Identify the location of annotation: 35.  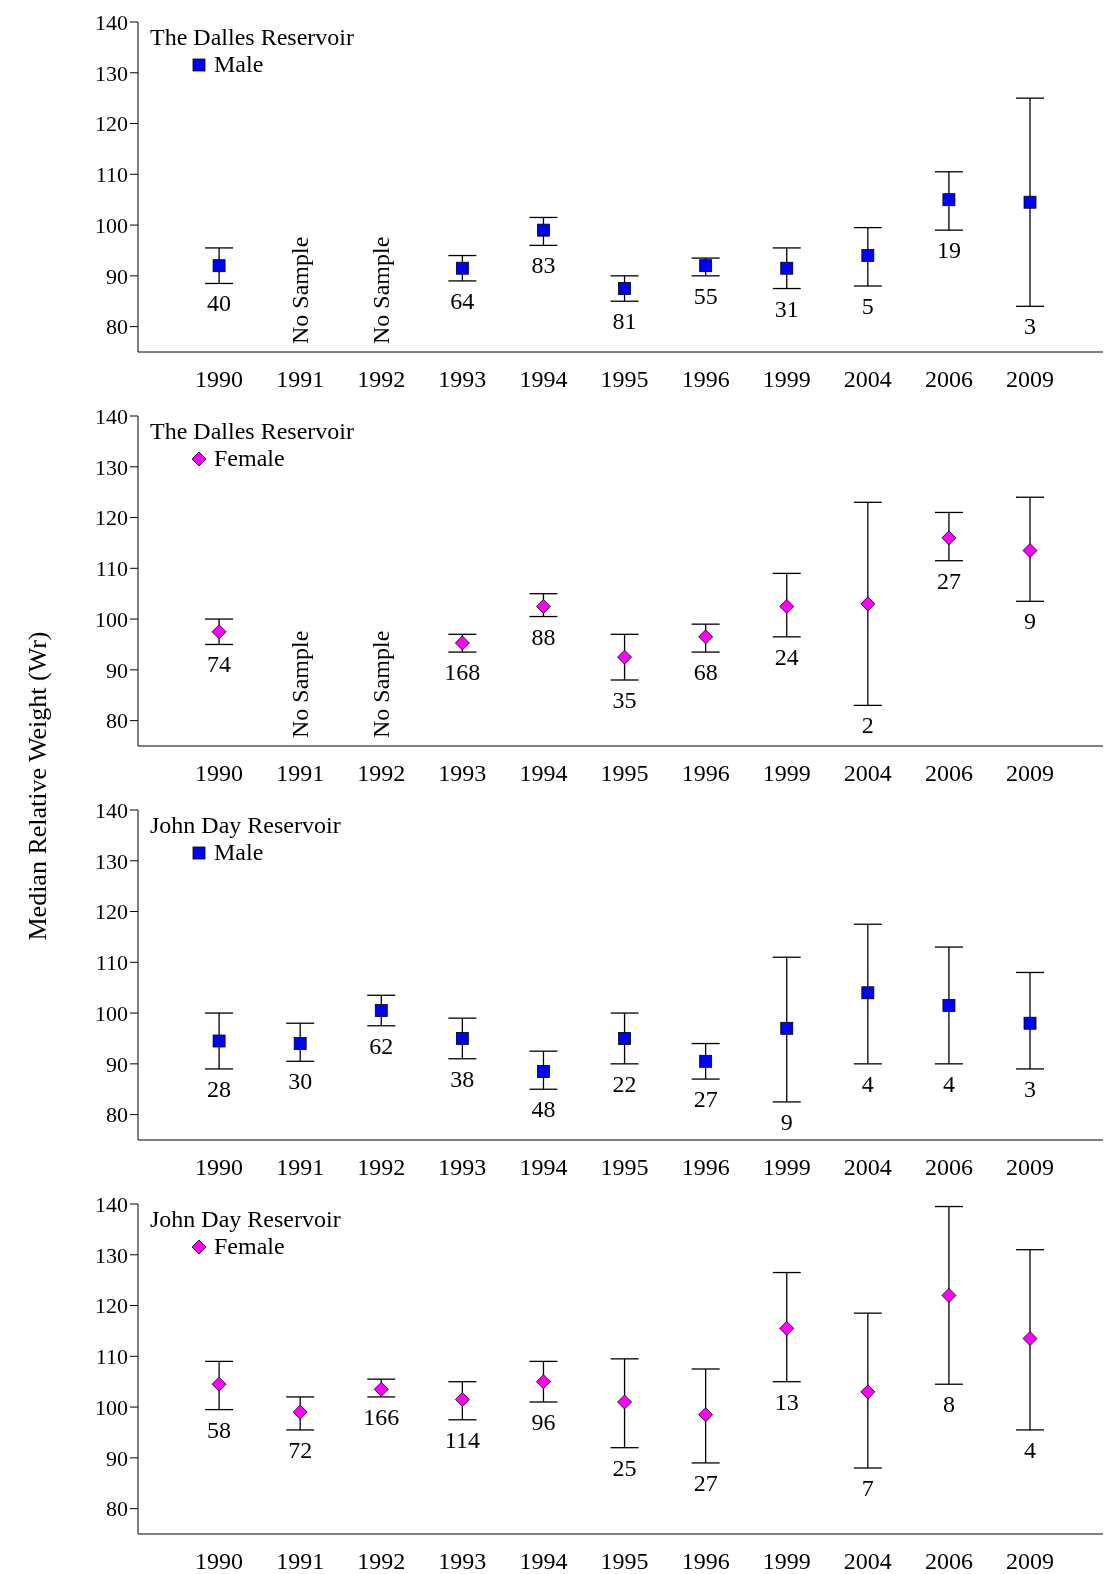
(624, 700).